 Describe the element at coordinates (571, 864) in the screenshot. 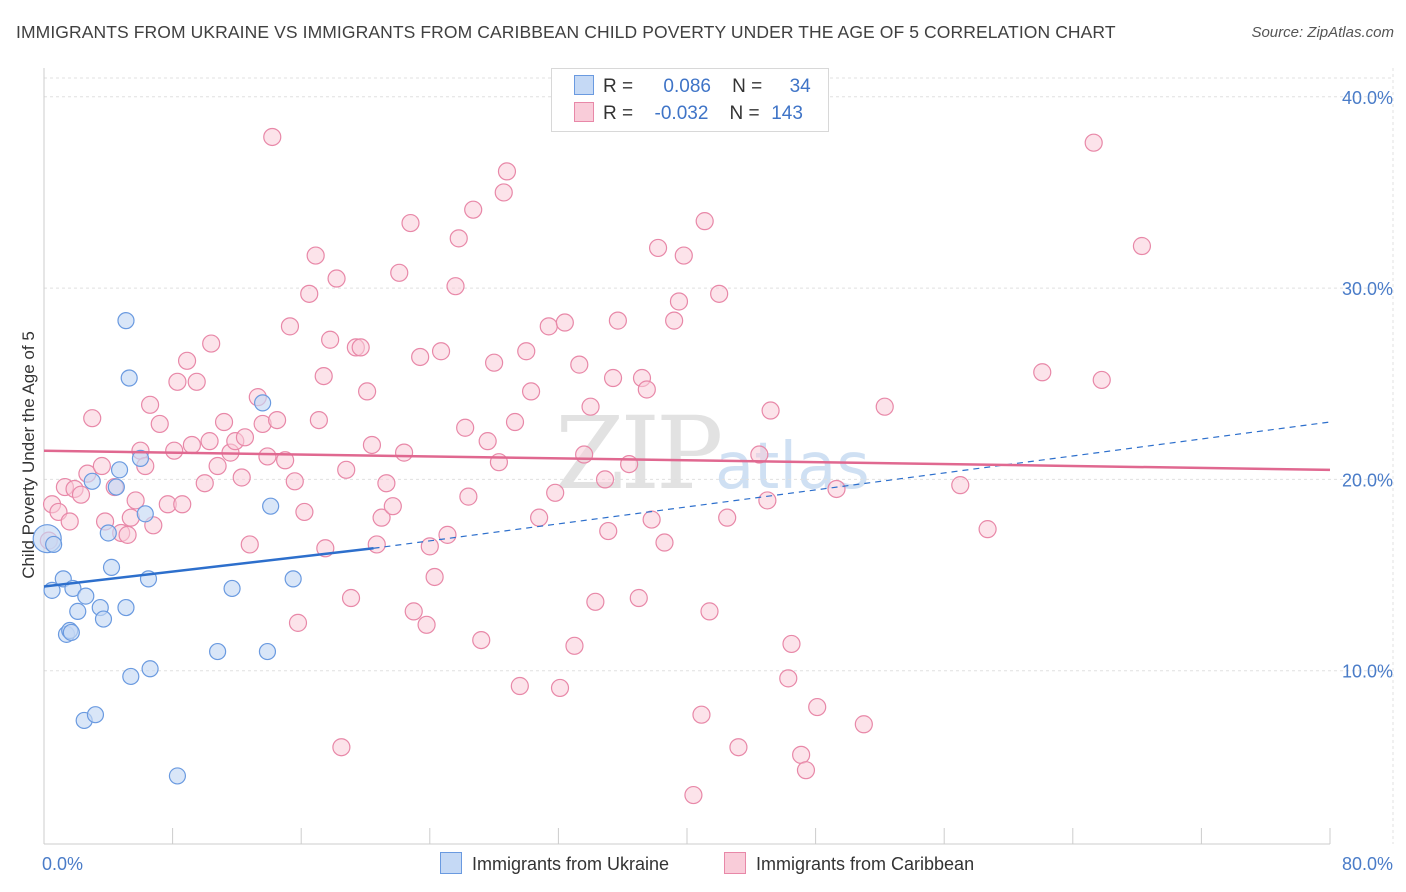

I see `ukraine-legend-label: Immigrants from Ukraine` at that location.